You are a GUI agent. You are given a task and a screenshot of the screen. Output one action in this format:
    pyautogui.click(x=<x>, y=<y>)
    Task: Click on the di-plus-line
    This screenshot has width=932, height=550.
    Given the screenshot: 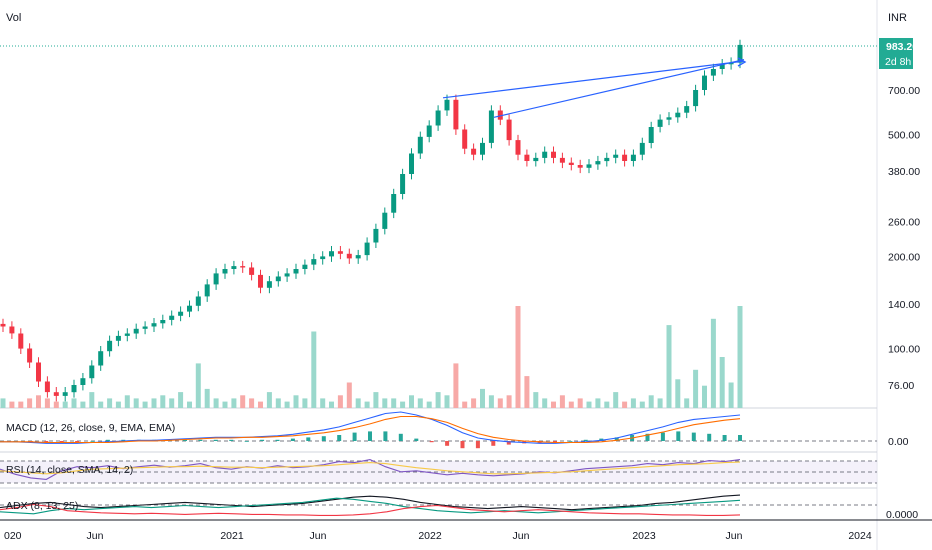 What is the action you would take?
    pyautogui.click(x=370, y=506)
    